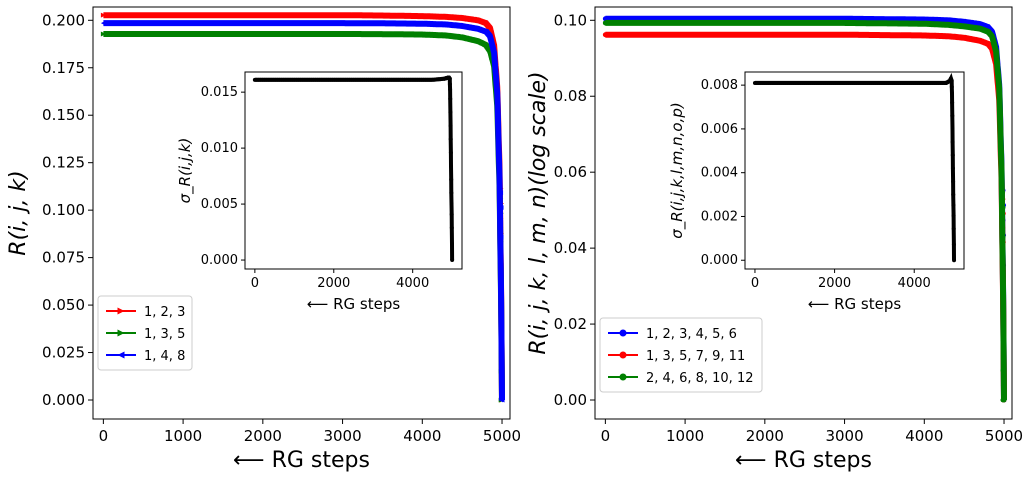 The image size is (1024, 477). Describe the element at coordinates (219, 92) in the screenshot. I see `inset-y-tick-label: 0.015` at that location.